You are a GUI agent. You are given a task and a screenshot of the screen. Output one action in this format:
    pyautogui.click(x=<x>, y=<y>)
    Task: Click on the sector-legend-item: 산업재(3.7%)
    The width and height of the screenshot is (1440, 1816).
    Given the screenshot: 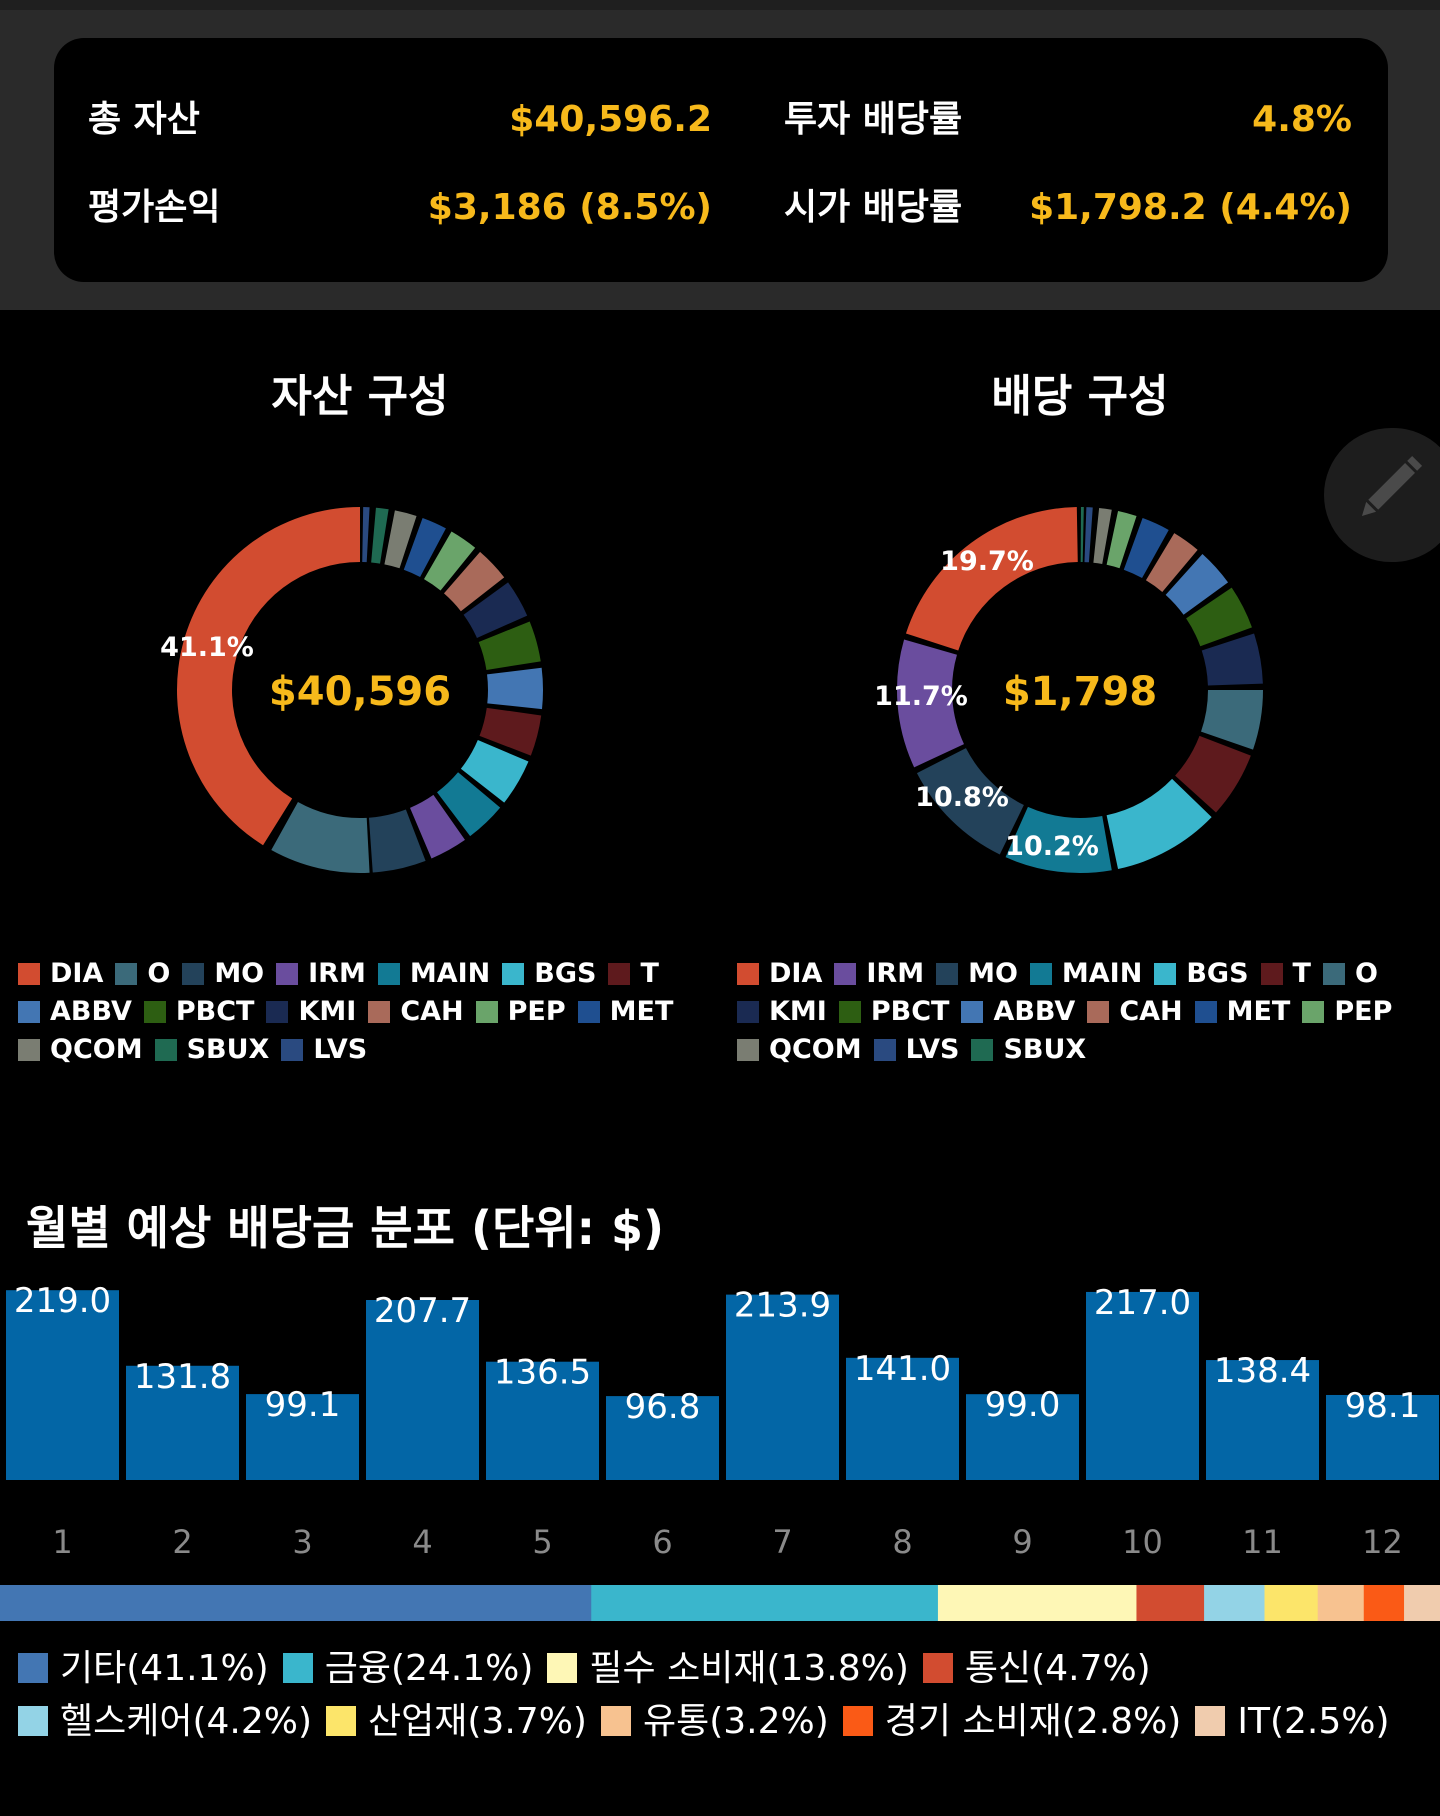 What is the action you would take?
    pyautogui.click(x=456, y=1721)
    